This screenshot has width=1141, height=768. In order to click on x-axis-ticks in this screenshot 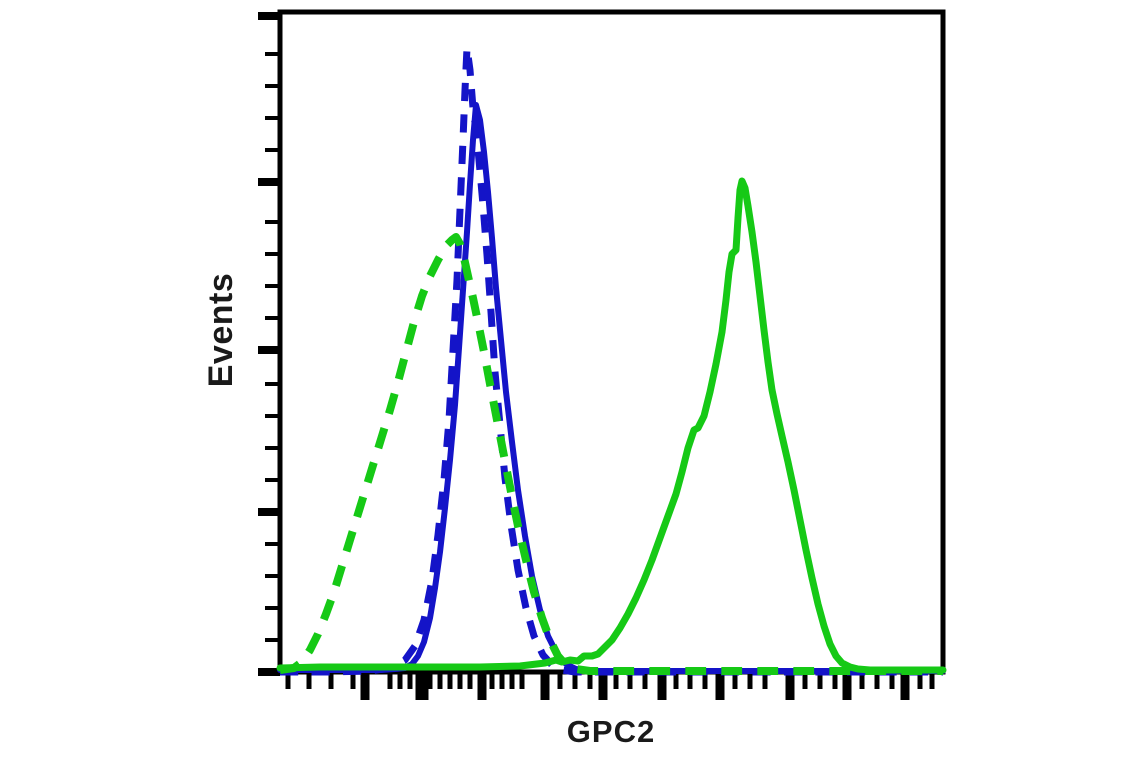, I will do `click(610, 686)`.